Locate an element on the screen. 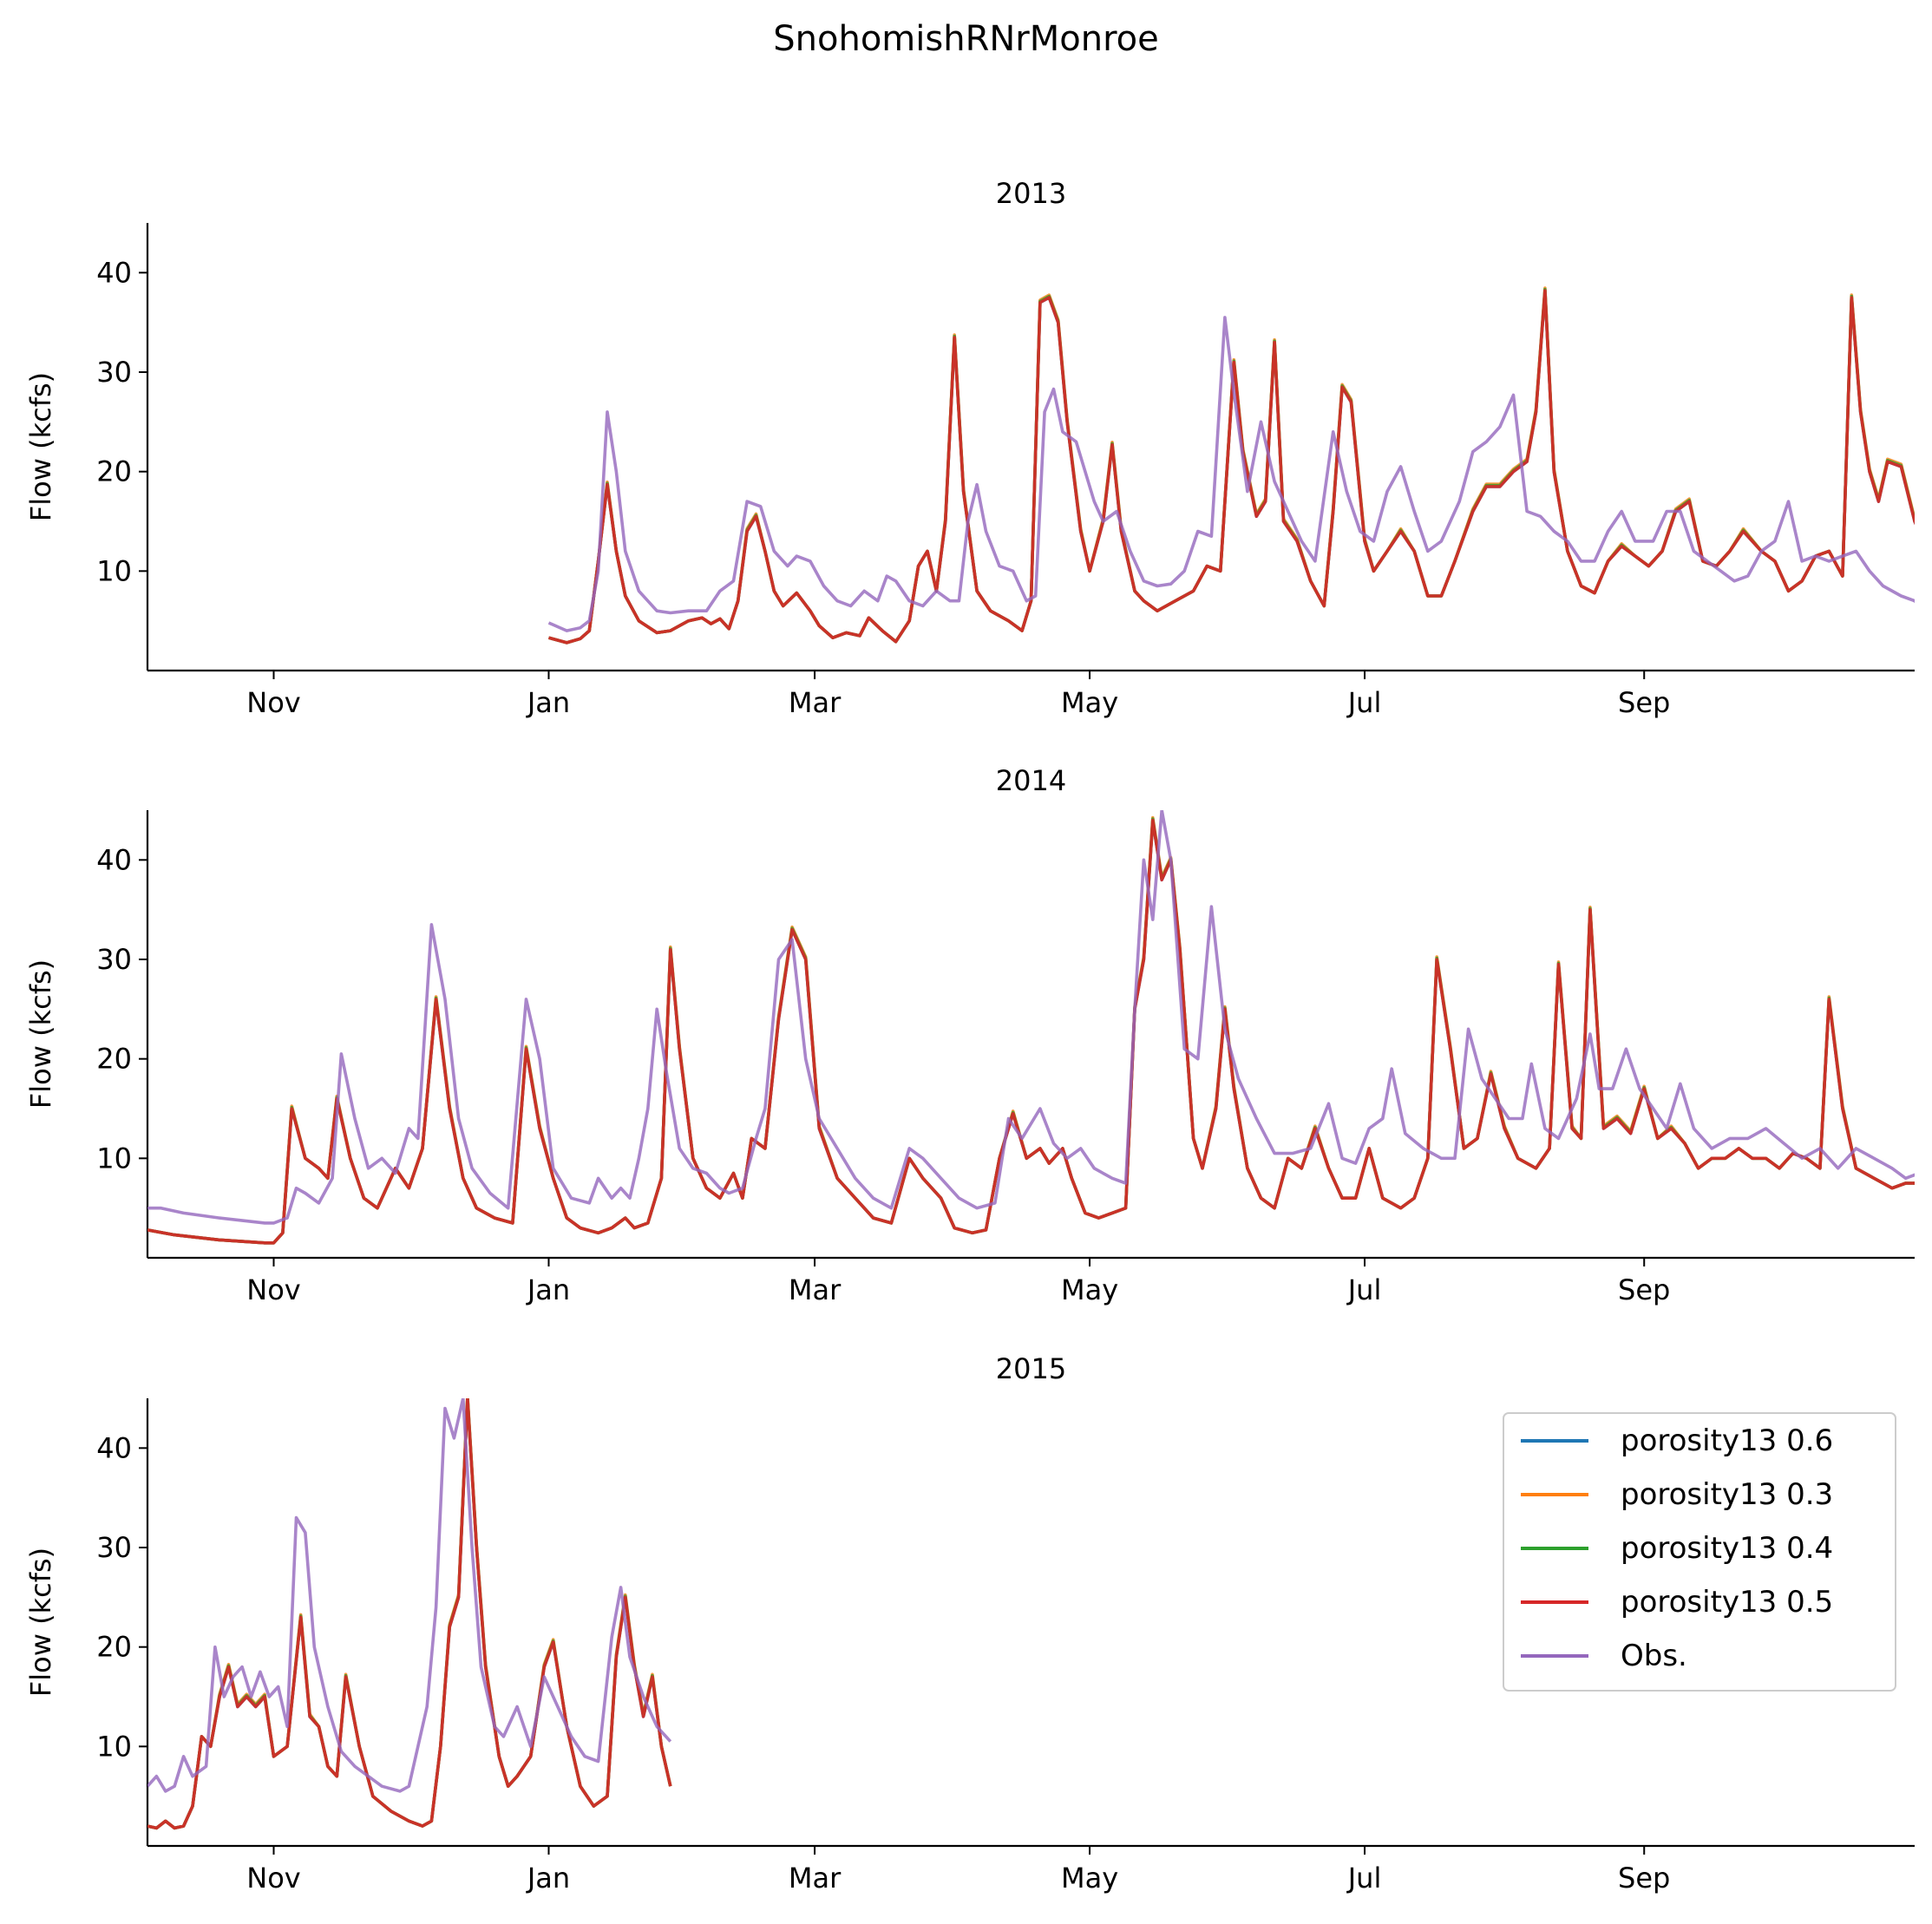  legend-label: porosity13 0.6 is located at coordinates (1727, 1440).